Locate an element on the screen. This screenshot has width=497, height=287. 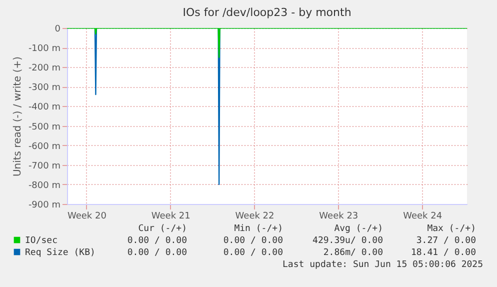
y-tick-label: -100 m is located at coordinates (44, 49).